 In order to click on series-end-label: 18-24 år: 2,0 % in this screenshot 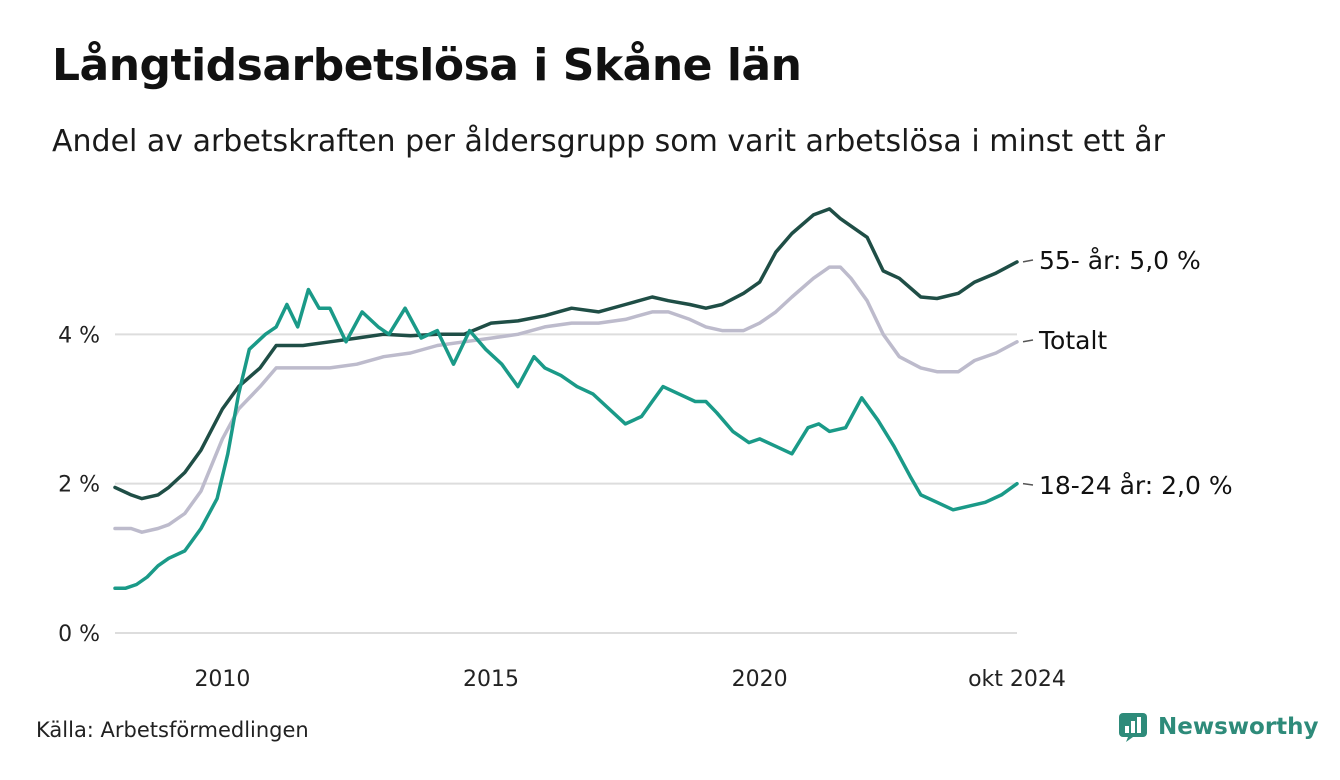, I will do `click(1136, 485)`.